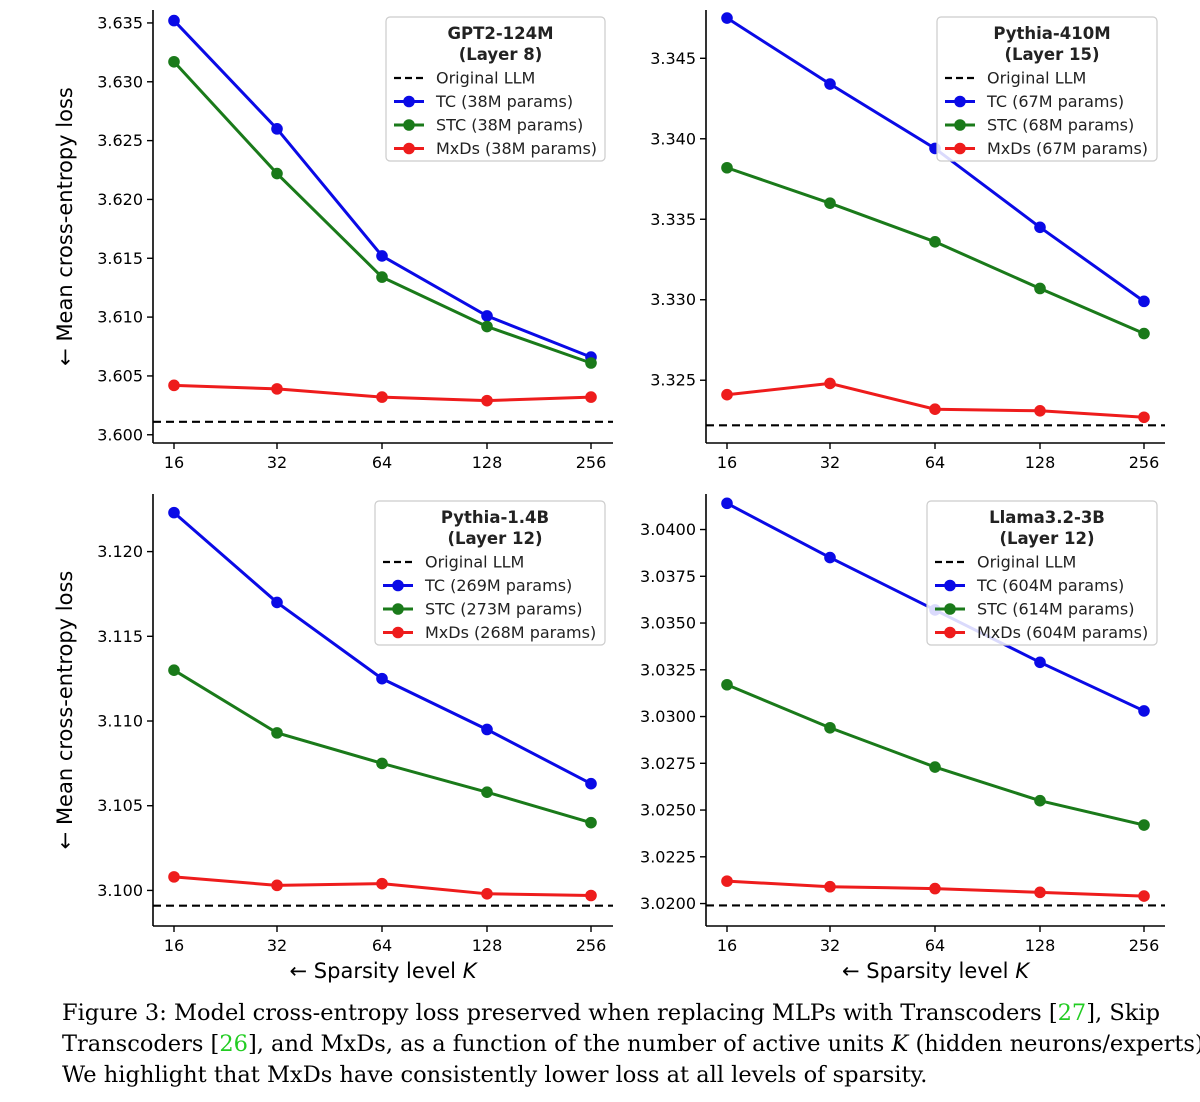 The height and width of the screenshot is (1102, 1200). What do you see at coordinates (668, 856) in the screenshot?
I see `y-tick-label: 3.0225` at bounding box center [668, 856].